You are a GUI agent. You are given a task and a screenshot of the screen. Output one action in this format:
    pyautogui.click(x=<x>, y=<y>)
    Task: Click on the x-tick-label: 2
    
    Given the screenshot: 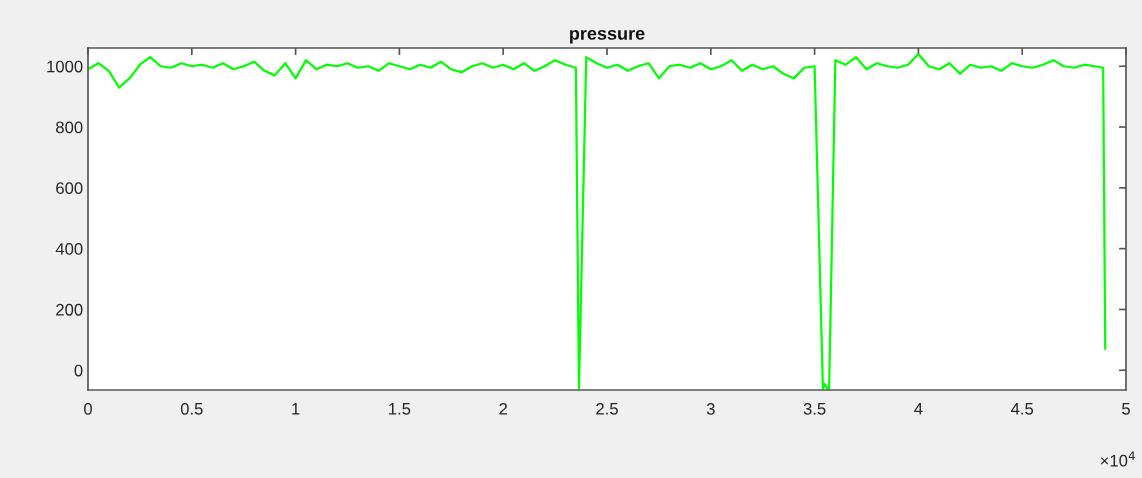 What is the action you would take?
    pyautogui.click(x=503, y=408)
    